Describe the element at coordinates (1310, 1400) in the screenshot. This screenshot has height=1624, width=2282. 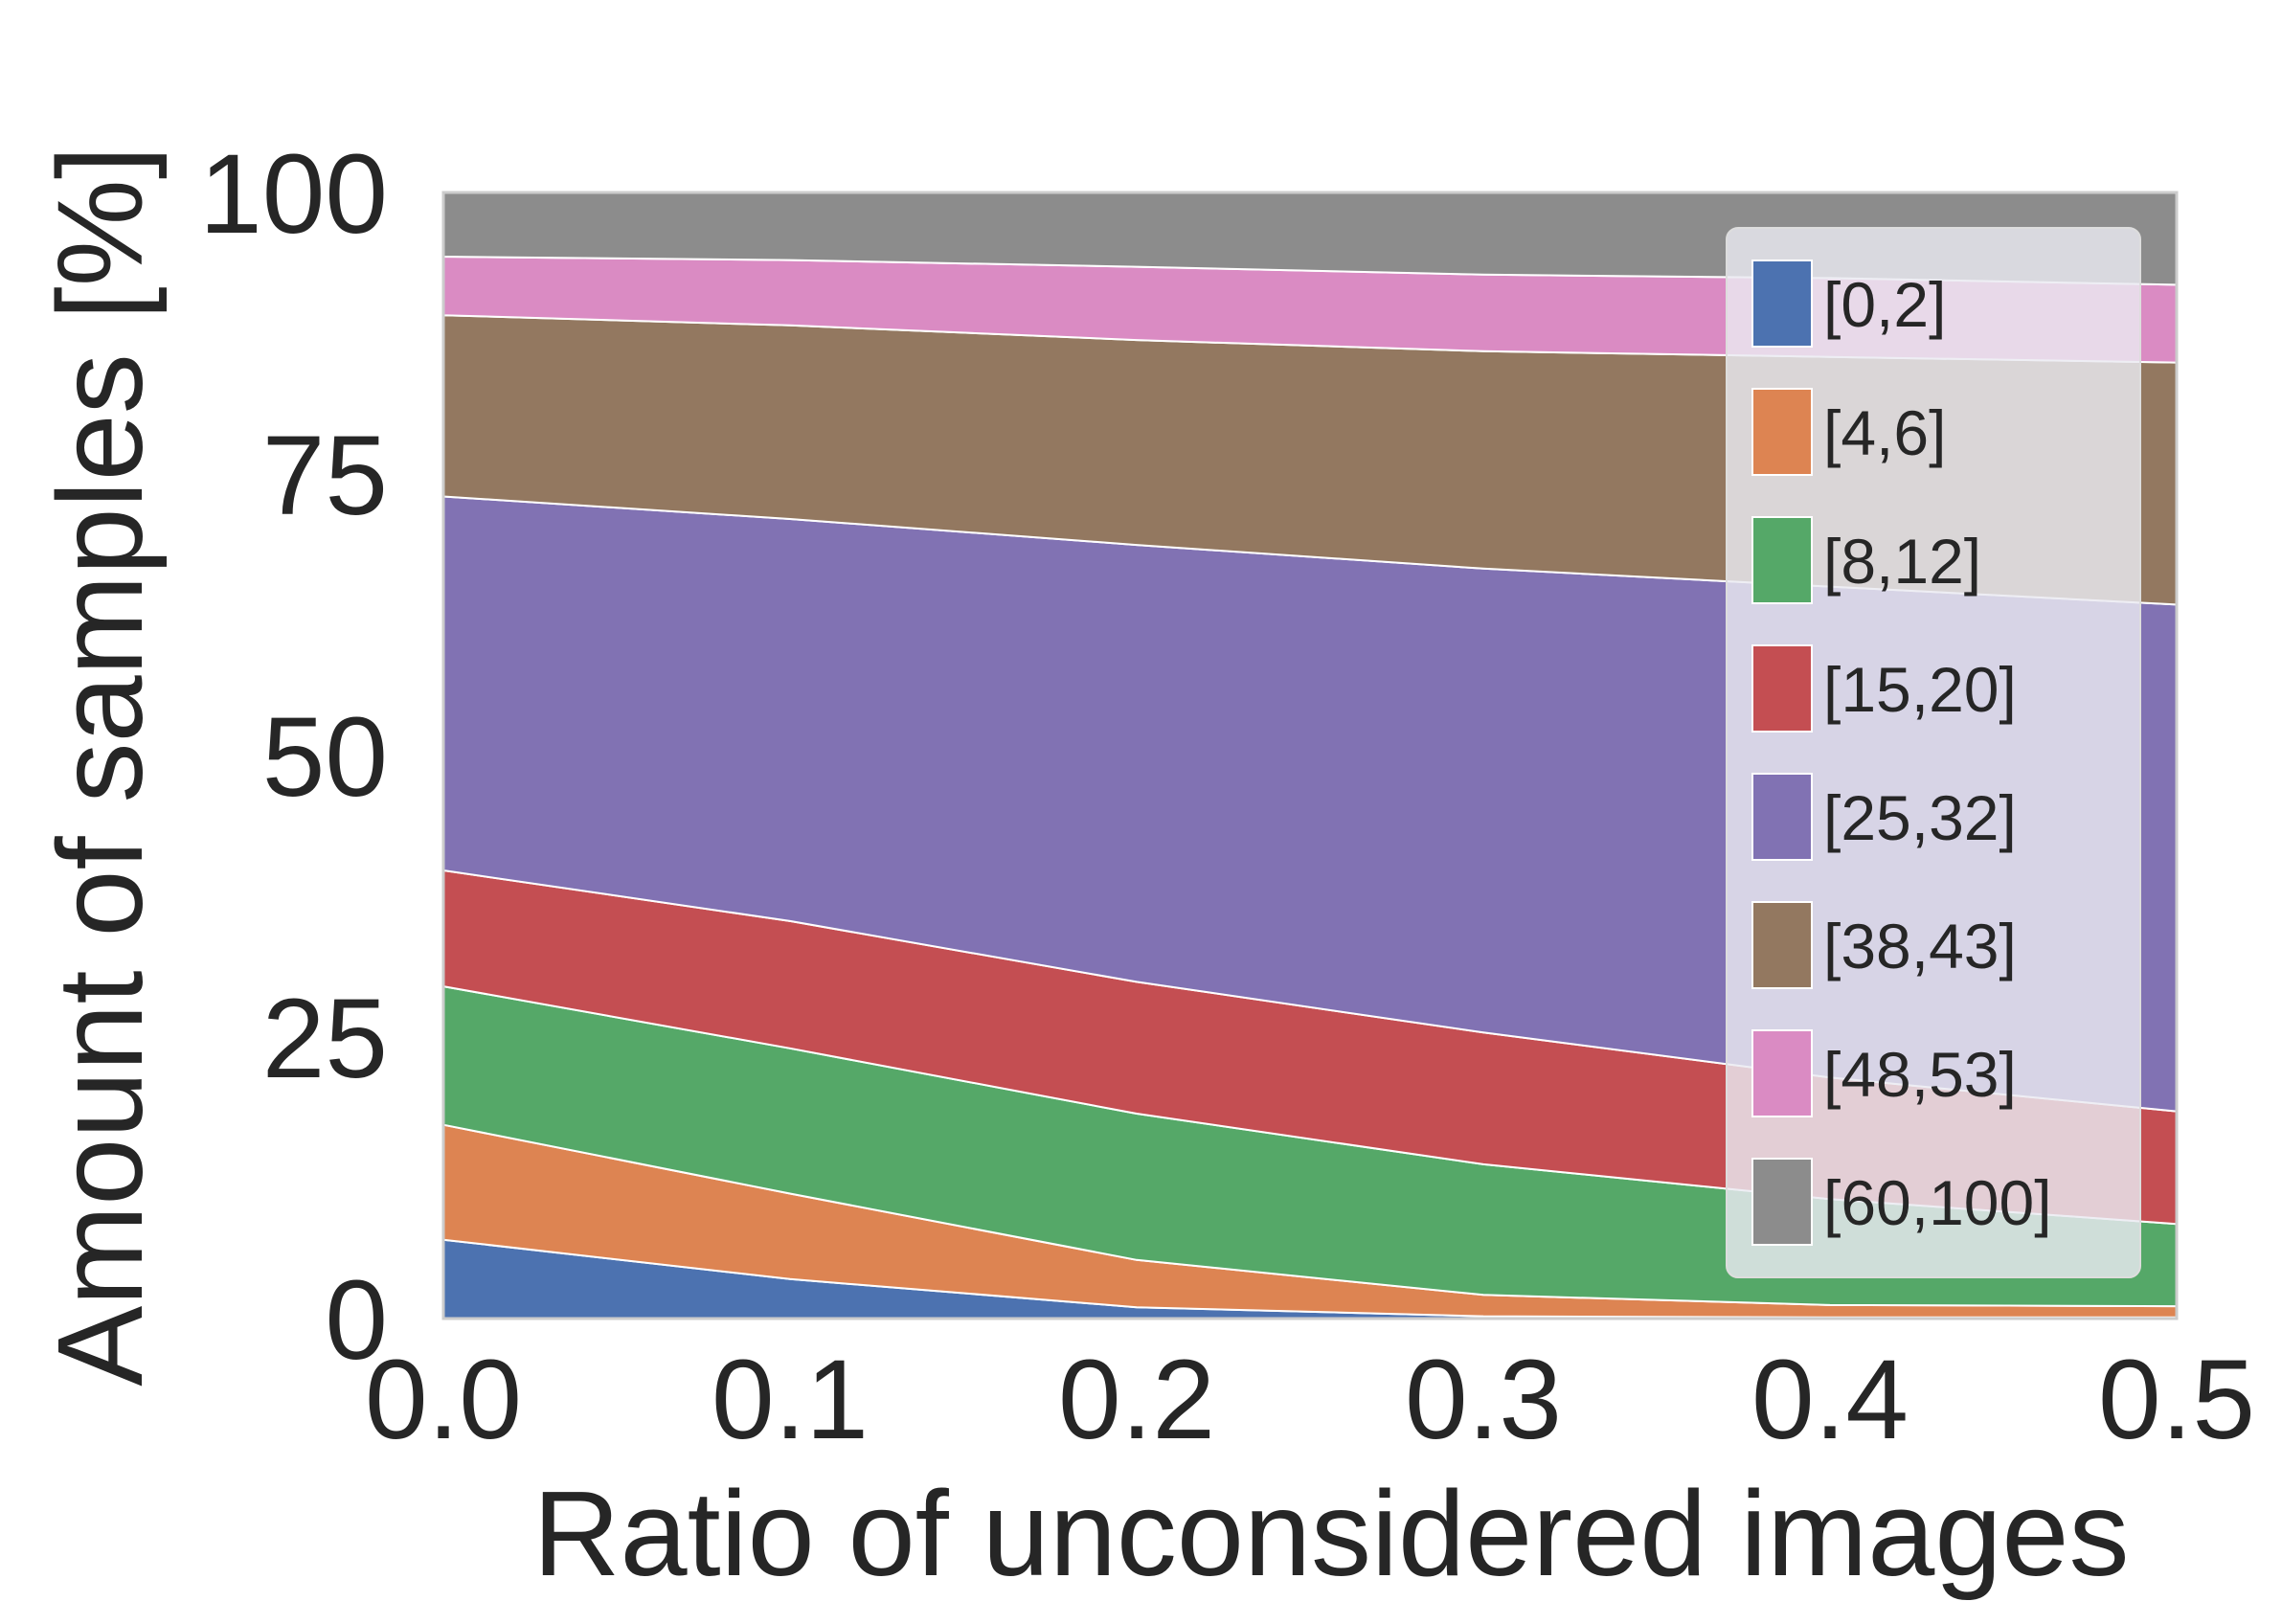
I see `x-axis-ticks: 0.0 0.1 0.2 0.3 0.4 0.5` at that location.